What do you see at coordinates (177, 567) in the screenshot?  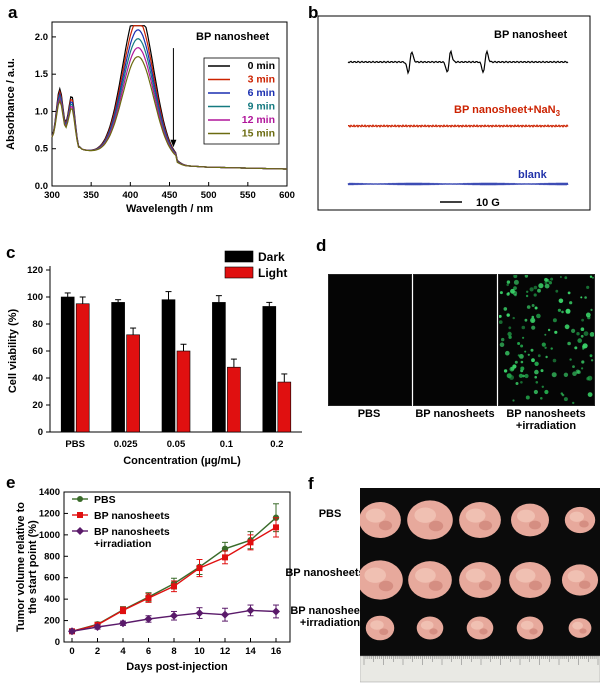 I see `plot-frame` at bounding box center [177, 567].